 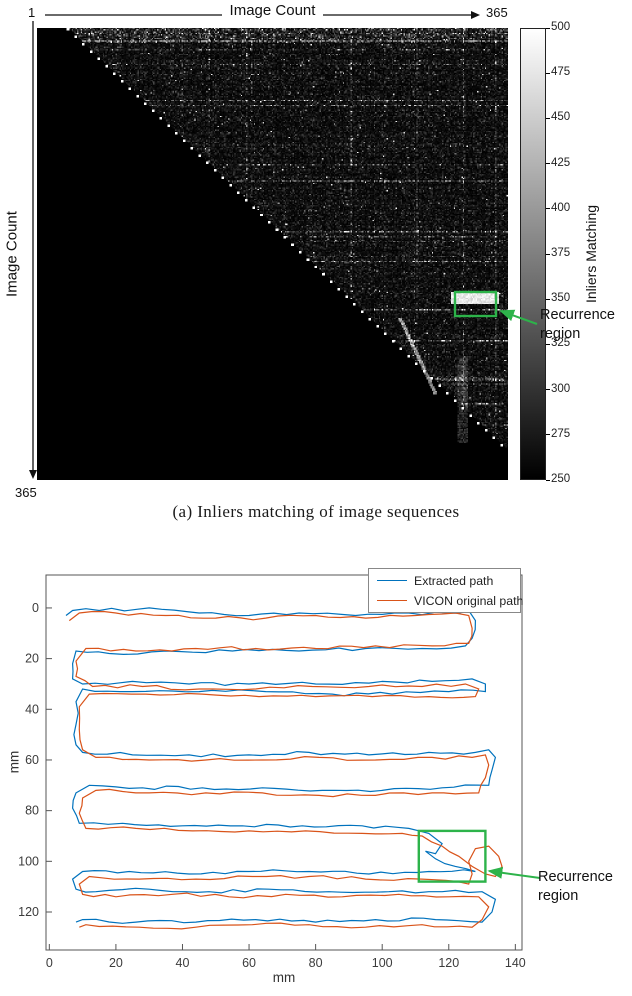 What do you see at coordinates (32, 709) in the screenshot?
I see `y-tick-label: 40` at bounding box center [32, 709].